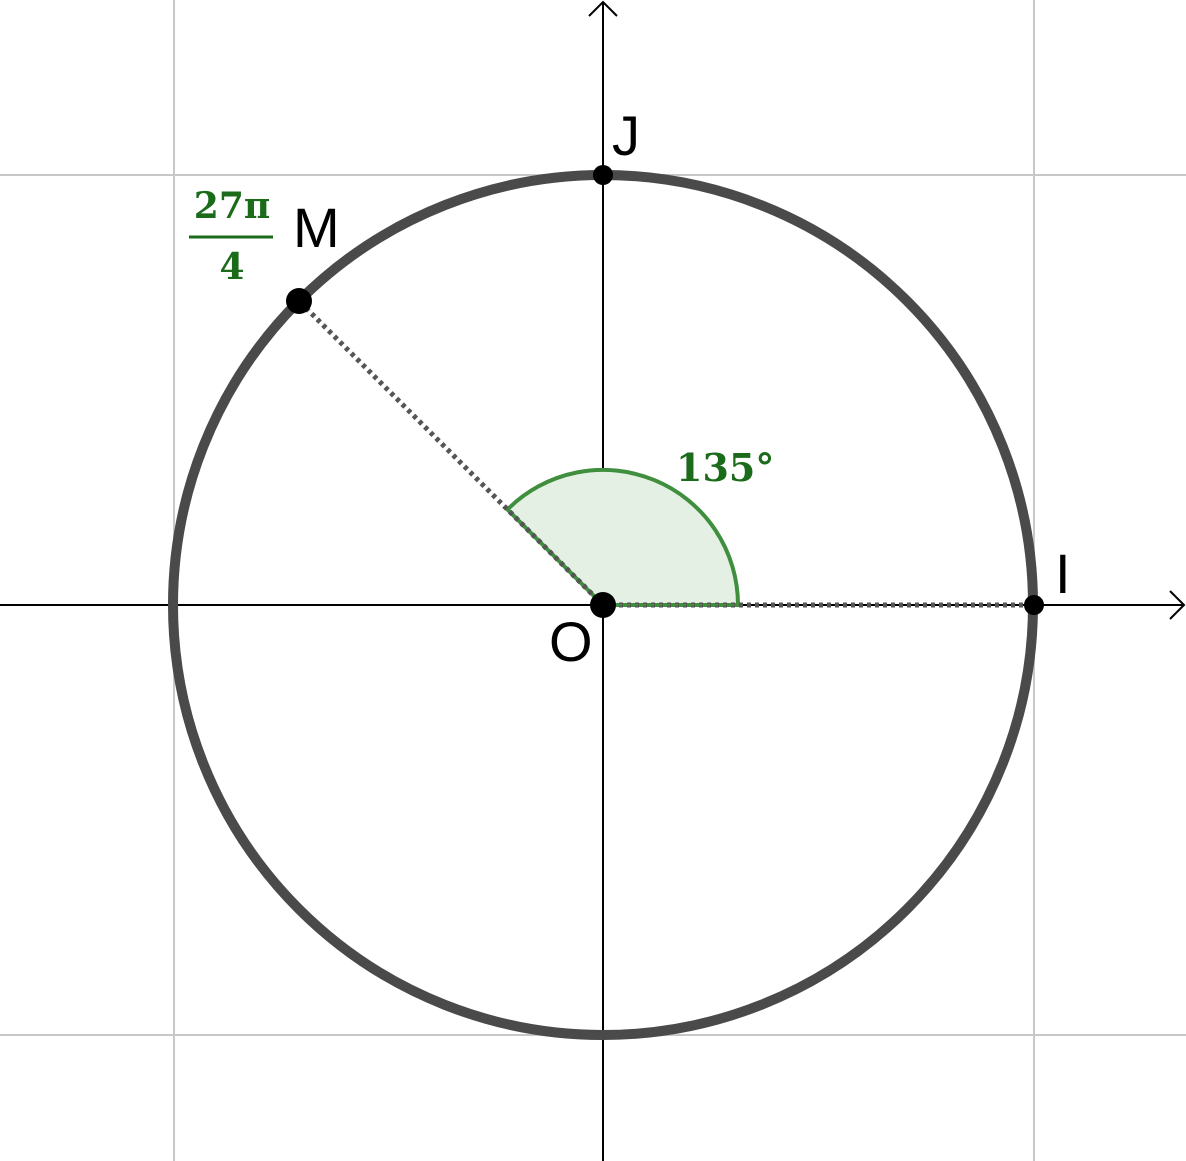 Image resolution: width=1186 pixels, height=1161 pixels. What do you see at coordinates (1063, 573) in the screenshot?
I see `label-I: I` at bounding box center [1063, 573].